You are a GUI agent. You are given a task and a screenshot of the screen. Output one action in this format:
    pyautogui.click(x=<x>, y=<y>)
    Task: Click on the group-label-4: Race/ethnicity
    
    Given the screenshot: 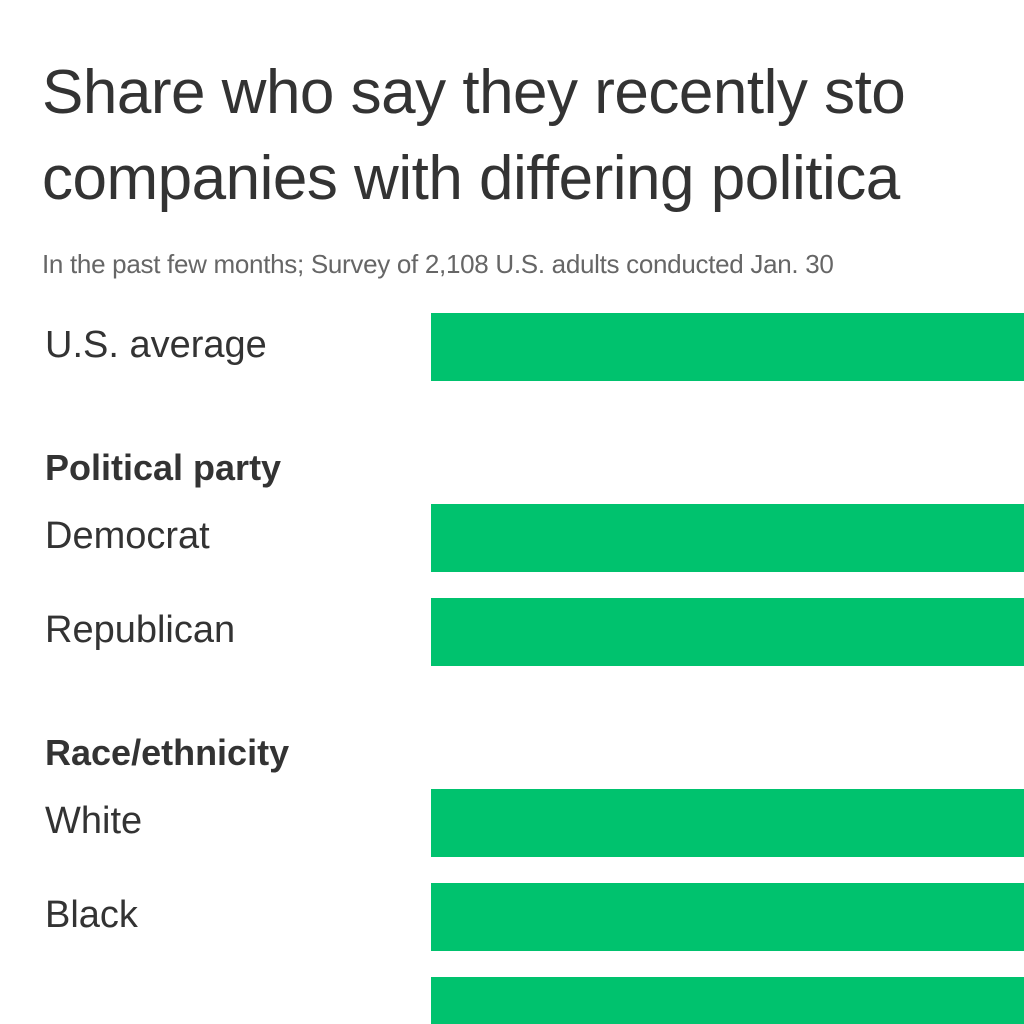 What is the action you would take?
    pyautogui.click(x=167, y=752)
    